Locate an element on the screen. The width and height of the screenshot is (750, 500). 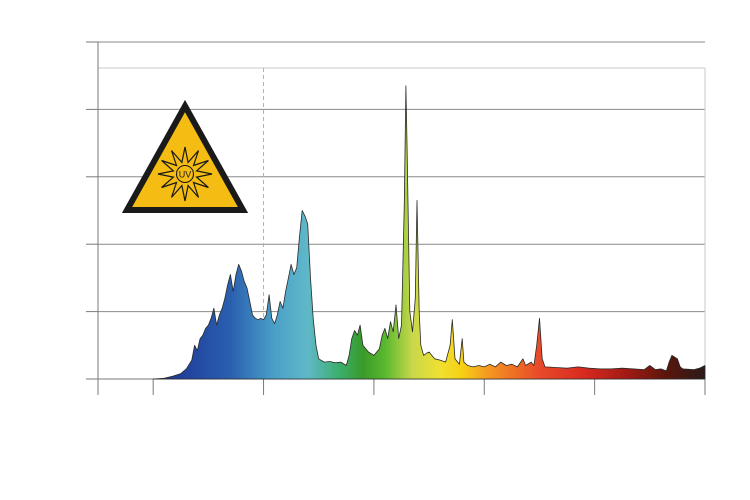
radiation-star-symbol is located at coordinates (185, 174).